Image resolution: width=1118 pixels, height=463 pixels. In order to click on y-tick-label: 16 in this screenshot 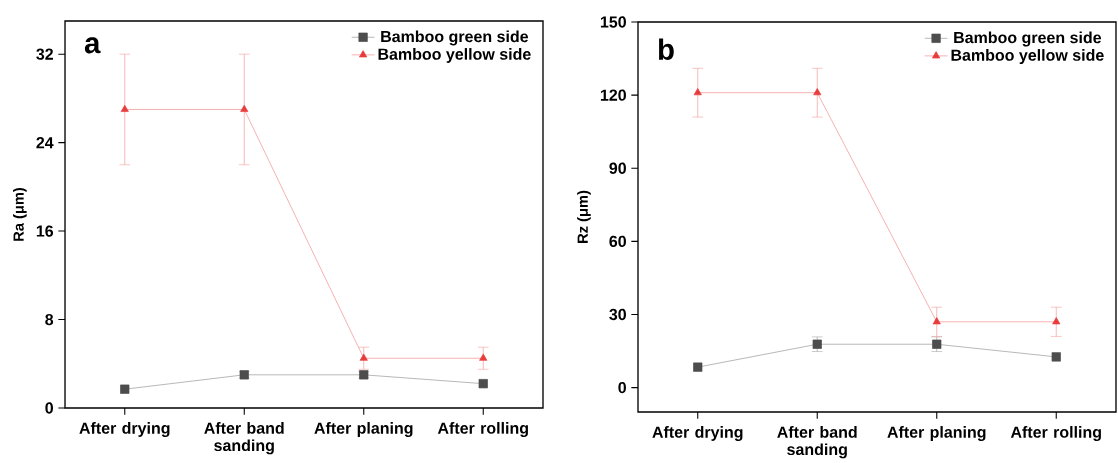, I will do `click(45, 231)`.